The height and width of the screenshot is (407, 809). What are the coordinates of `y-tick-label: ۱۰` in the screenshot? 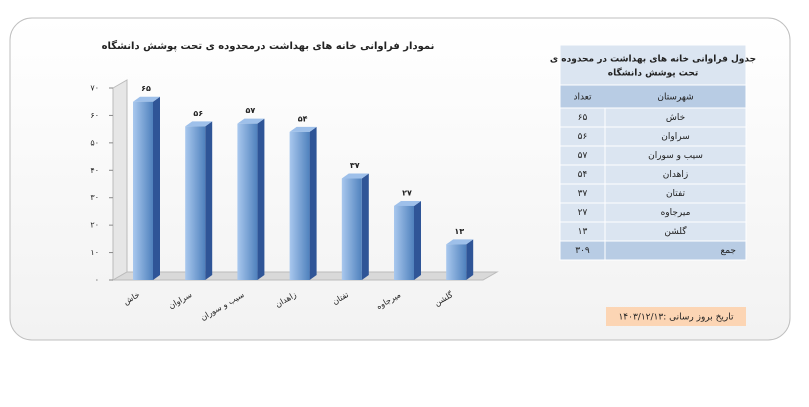 It's located at (94, 252).